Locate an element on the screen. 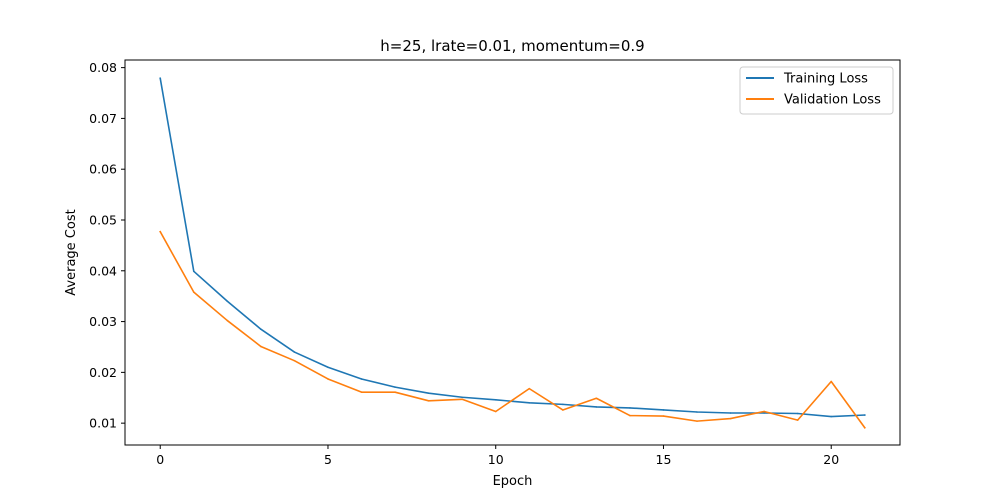 The image size is (1000, 500). x-tick-label: 5 is located at coordinates (328, 459).